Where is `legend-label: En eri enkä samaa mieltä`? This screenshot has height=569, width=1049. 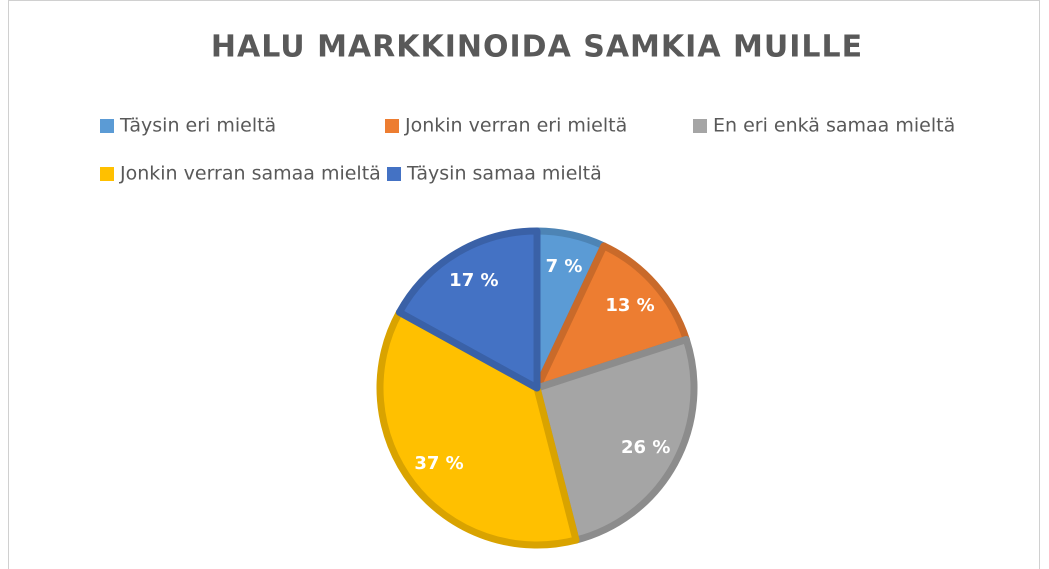 legend-label: En eri enkä samaa mieltä is located at coordinates (834, 126).